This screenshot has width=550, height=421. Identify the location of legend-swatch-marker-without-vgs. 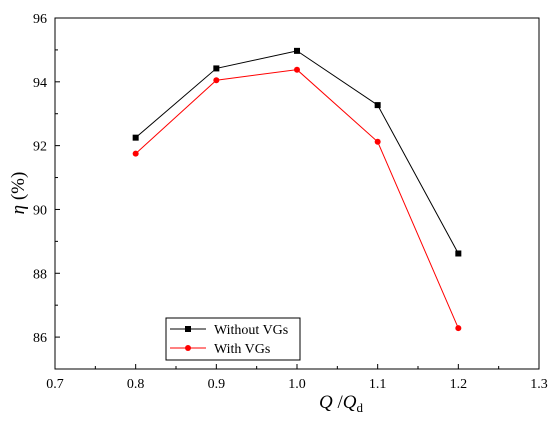
(188, 329).